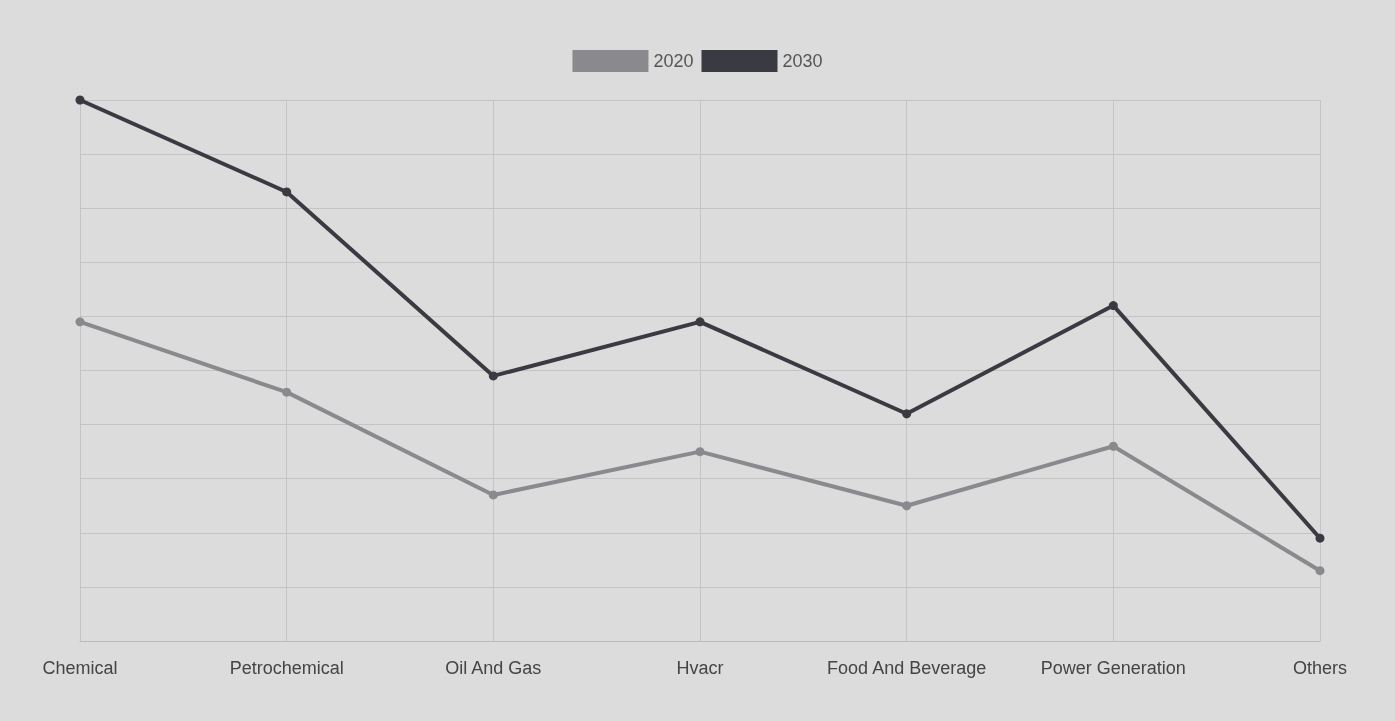  What do you see at coordinates (1113, 668) in the screenshot?
I see `x-tick-label: Power Generation` at bounding box center [1113, 668].